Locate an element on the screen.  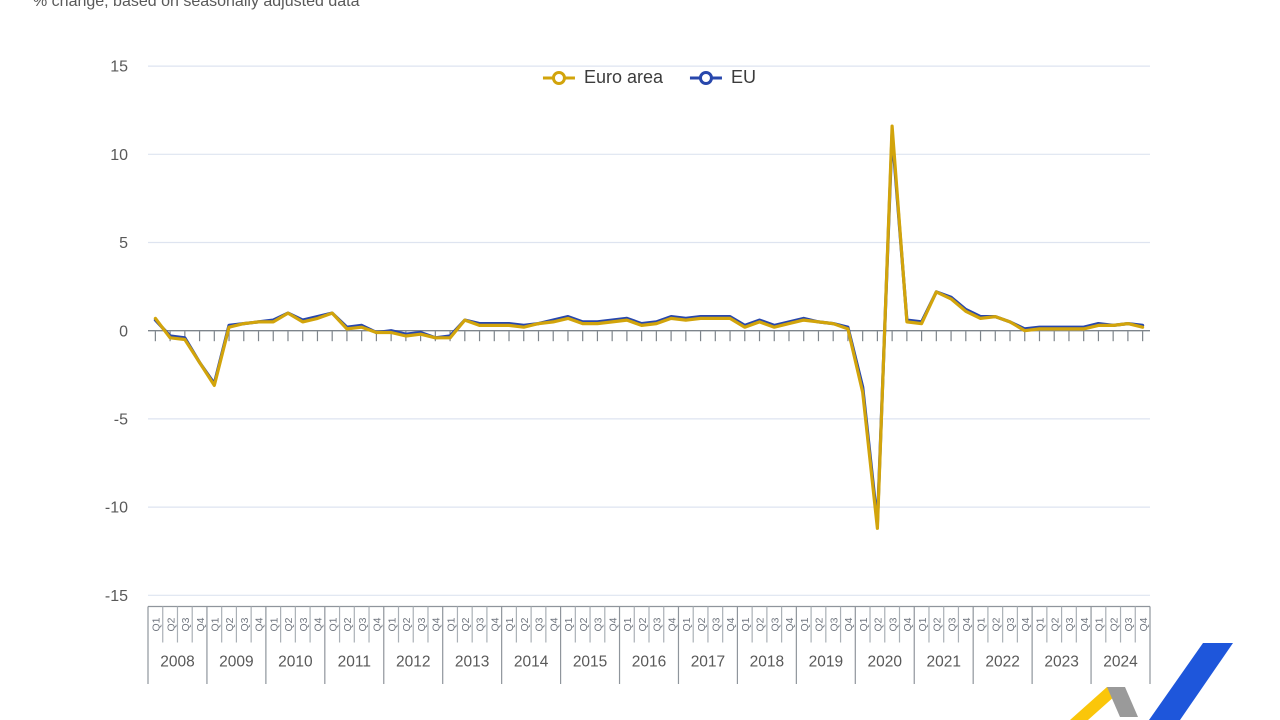
legend-item-eu: EU is located at coordinates (722, 77).